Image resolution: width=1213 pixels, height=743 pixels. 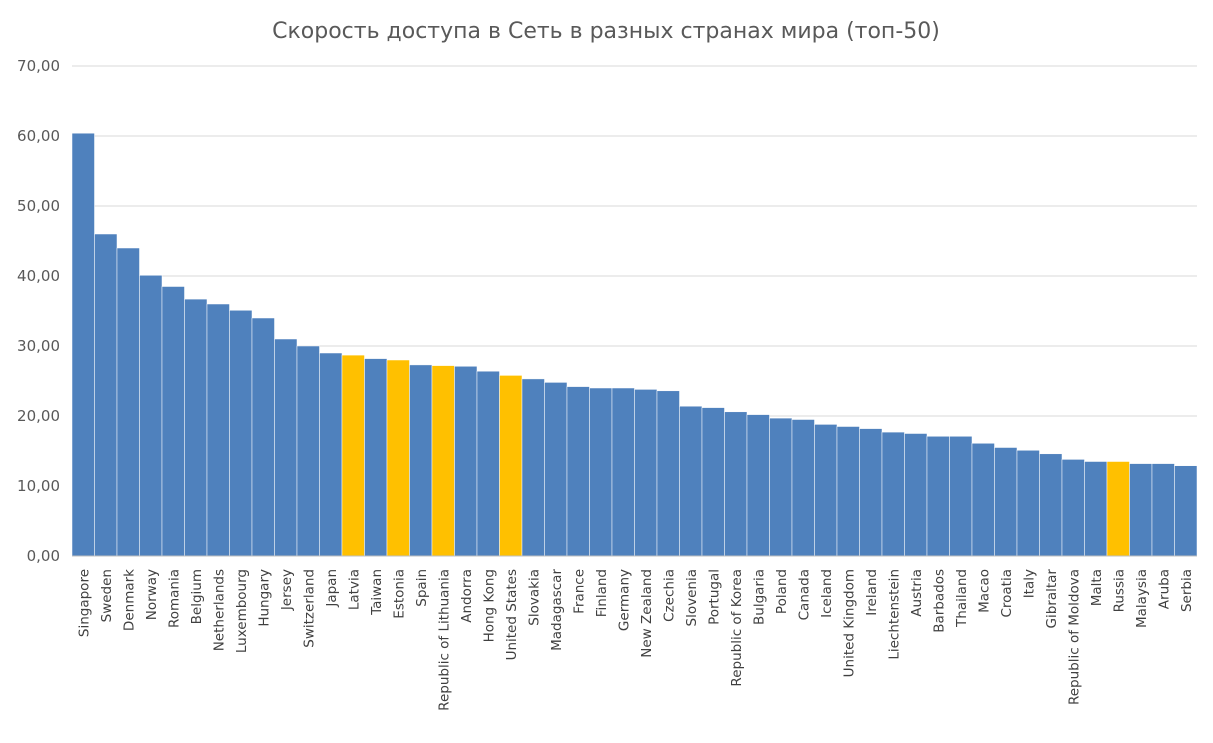 I want to click on x-tick-label: Gibraltar, so click(x=1052, y=599).